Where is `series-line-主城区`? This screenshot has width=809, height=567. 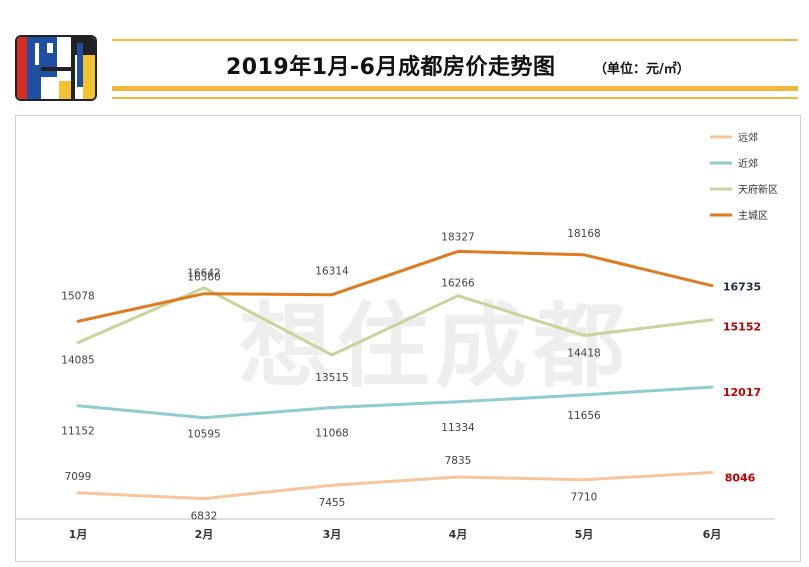
series-line-主城区 is located at coordinates (395, 286).